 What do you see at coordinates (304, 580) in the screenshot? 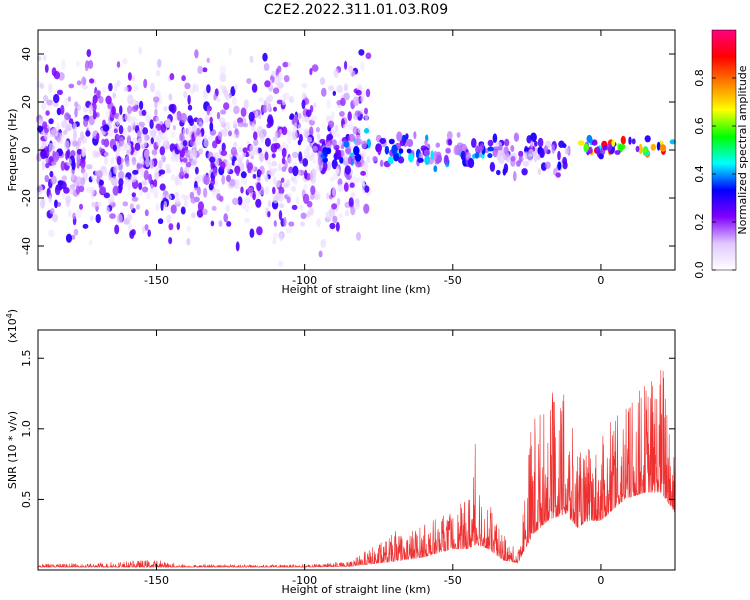
I see `x-tick-label: -100` at bounding box center [304, 580].